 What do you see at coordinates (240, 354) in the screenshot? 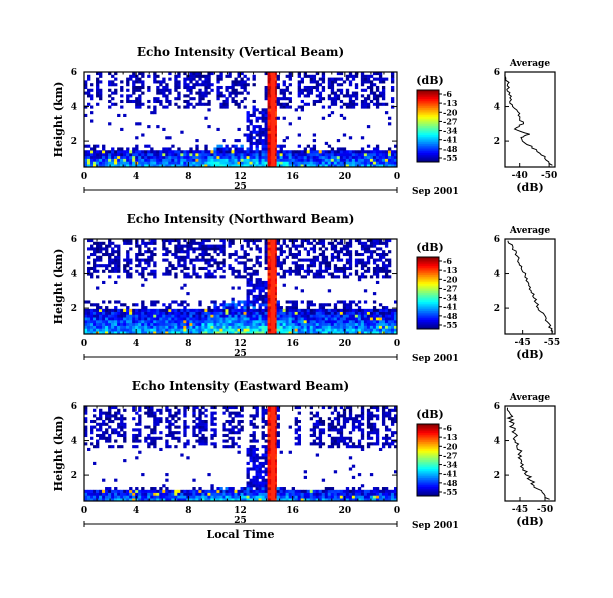
I see `date-label: 25` at bounding box center [240, 354].